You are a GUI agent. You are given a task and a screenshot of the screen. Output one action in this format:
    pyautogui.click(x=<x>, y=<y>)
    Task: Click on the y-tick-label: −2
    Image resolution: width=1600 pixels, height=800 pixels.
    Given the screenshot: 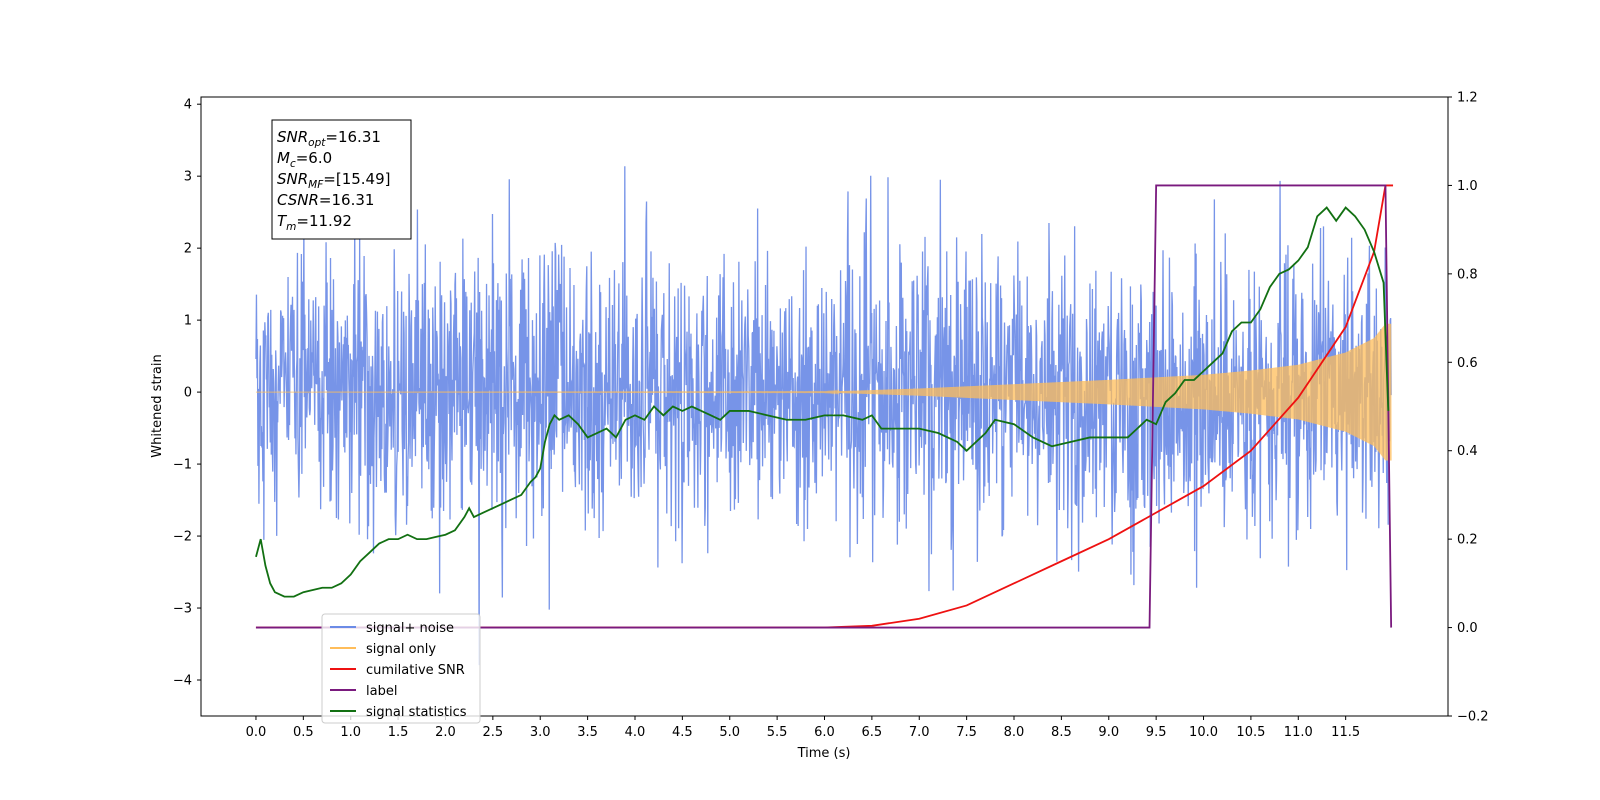 What is the action you would take?
    pyautogui.click(x=182, y=537)
    